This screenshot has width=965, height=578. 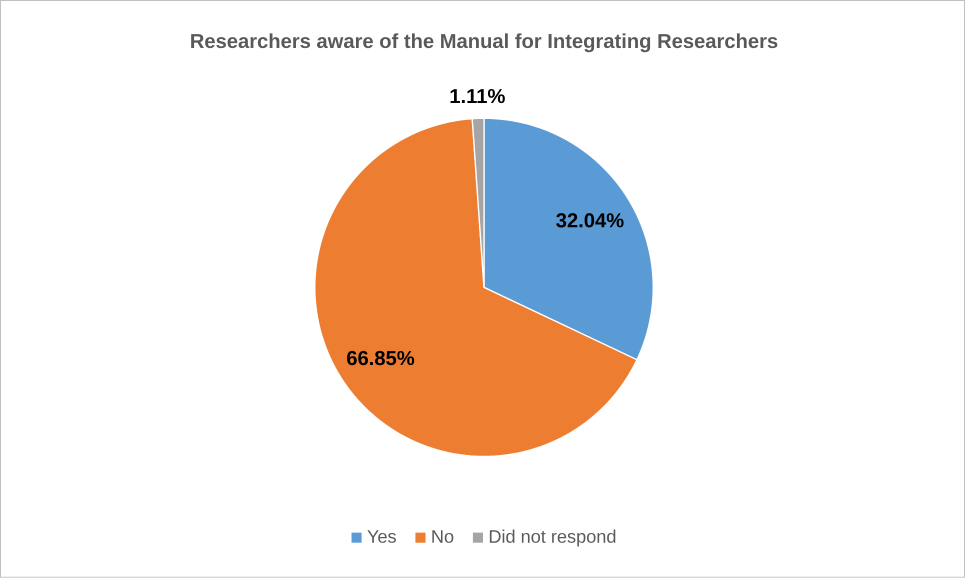 I want to click on legend-label: Did not respond, so click(x=553, y=538).